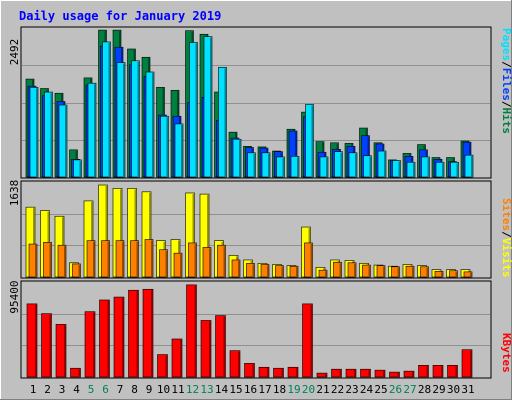  Describe the element at coordinates (506, 64) in the screenshot. I see `legend-sep-1: /` at that location.